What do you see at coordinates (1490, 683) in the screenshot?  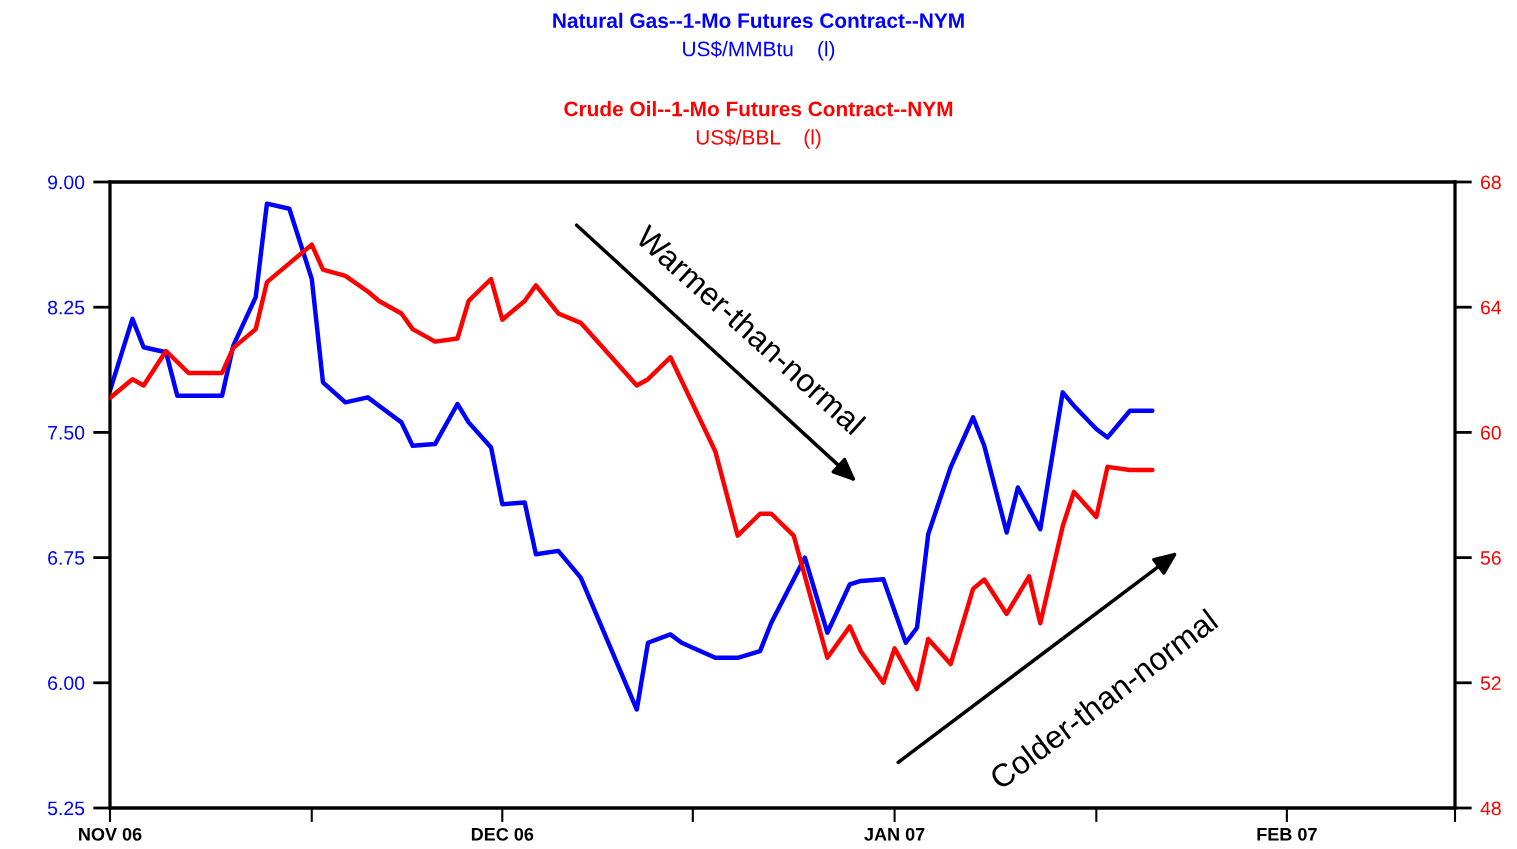 I see `y2-tick-label: 52` at bounding box center [1490, 683].